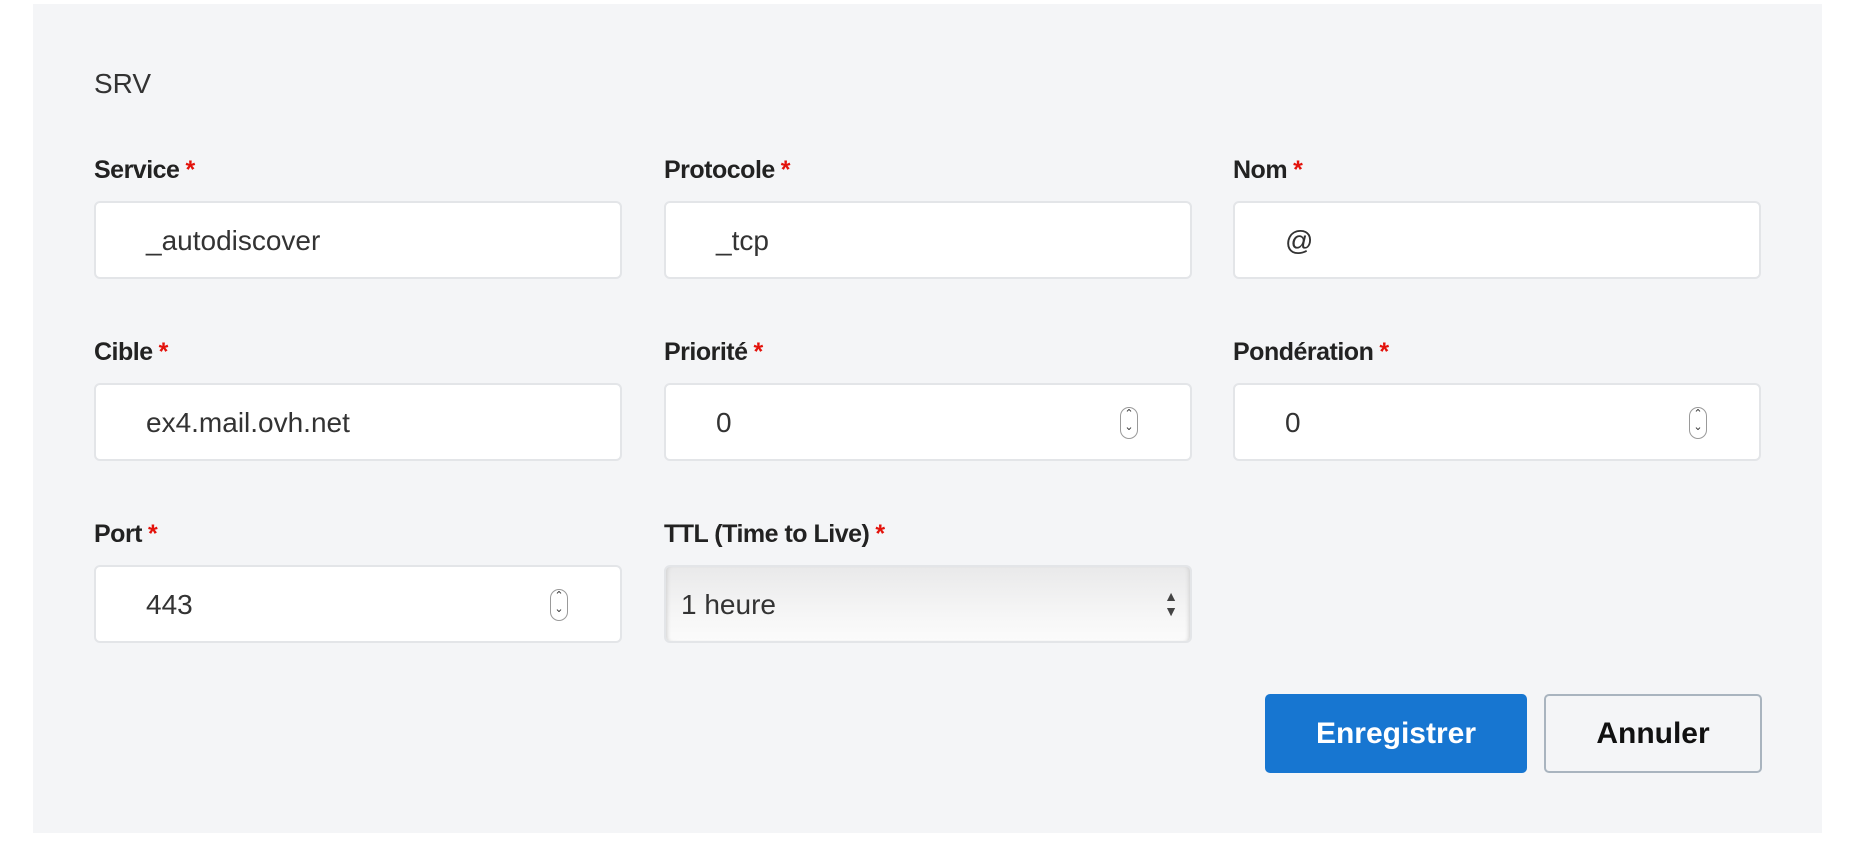 This screenshot has width=1852, height=858. I want to click on ponderation-value: 0, so click(1293, 422).